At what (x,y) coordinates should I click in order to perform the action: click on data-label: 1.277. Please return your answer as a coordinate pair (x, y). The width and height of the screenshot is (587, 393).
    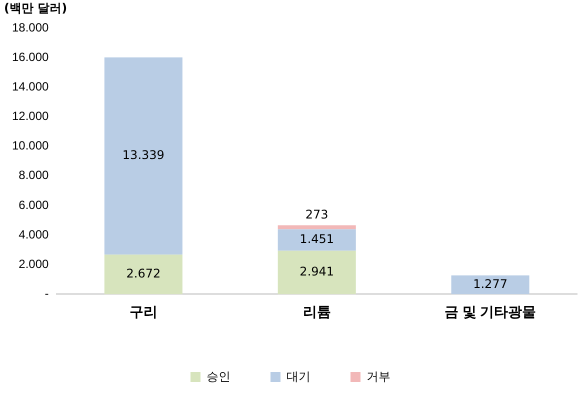
    Looking at the image, I should click on (490, 283).